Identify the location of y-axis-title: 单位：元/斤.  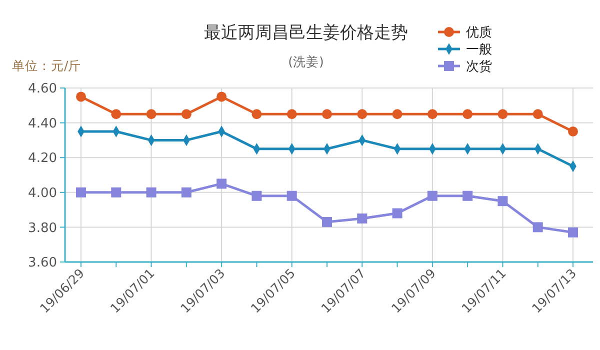
(47, 65).